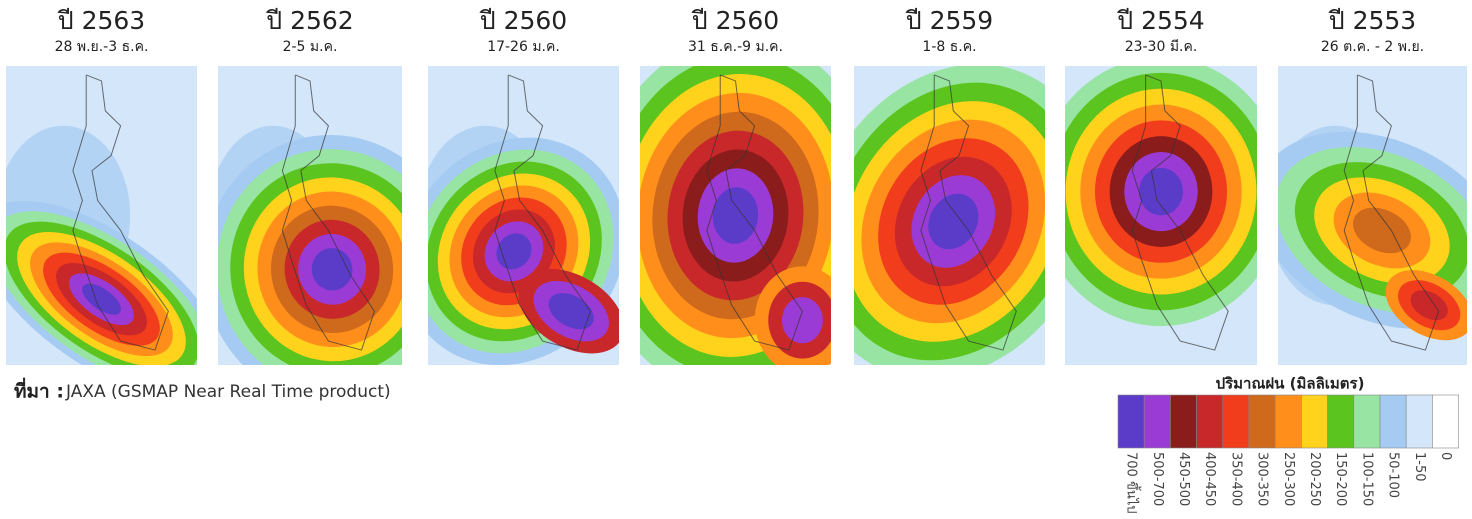 Image resolution: width=1472 pixels, height=519 pixels. I want to click on panel-subtitle: 28 พ.ย.-3 ธ.ค., so click(102, 47).